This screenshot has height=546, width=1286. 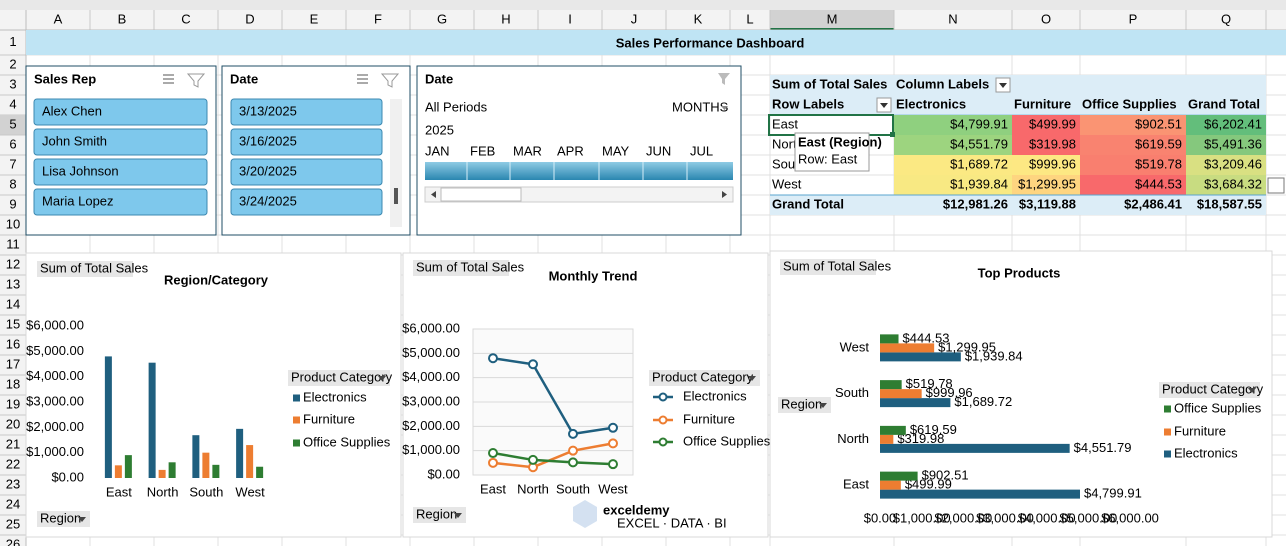 What do you see at coordinates (884, 105) in the screenshot?
I see `filter-arrow` at bounding box center [884, 105].